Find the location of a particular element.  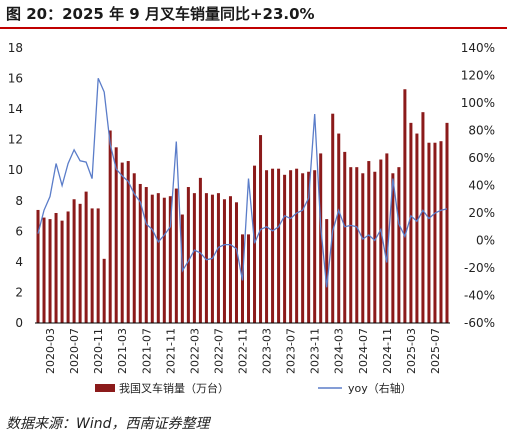

right-tick-label: 40% is located at coordinates (481, 186).